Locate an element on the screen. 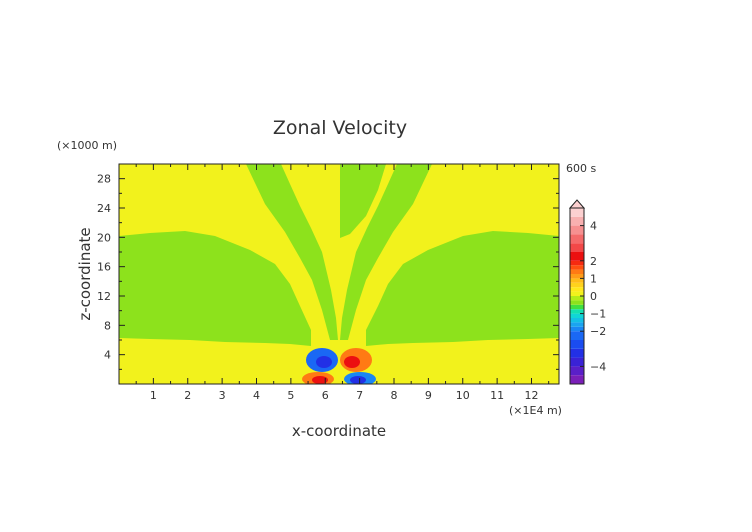  x-tick-label: 7 is located at coordinates (359, 395).